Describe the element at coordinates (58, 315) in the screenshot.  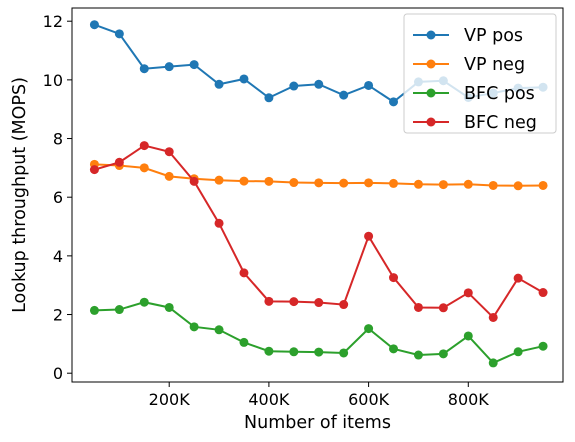
I see `y-tick-label: 2` at that location.